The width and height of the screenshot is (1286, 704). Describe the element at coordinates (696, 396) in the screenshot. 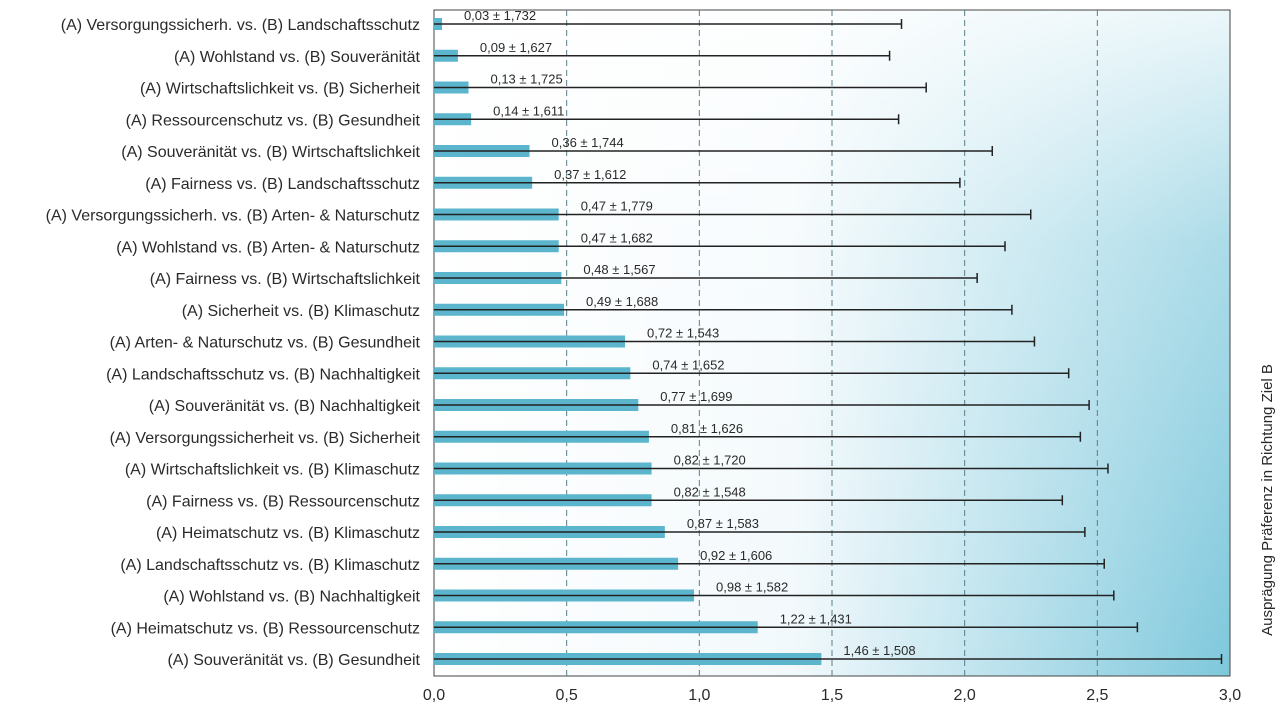

I see `value-label: 0,77 ± 1,699` at that location.